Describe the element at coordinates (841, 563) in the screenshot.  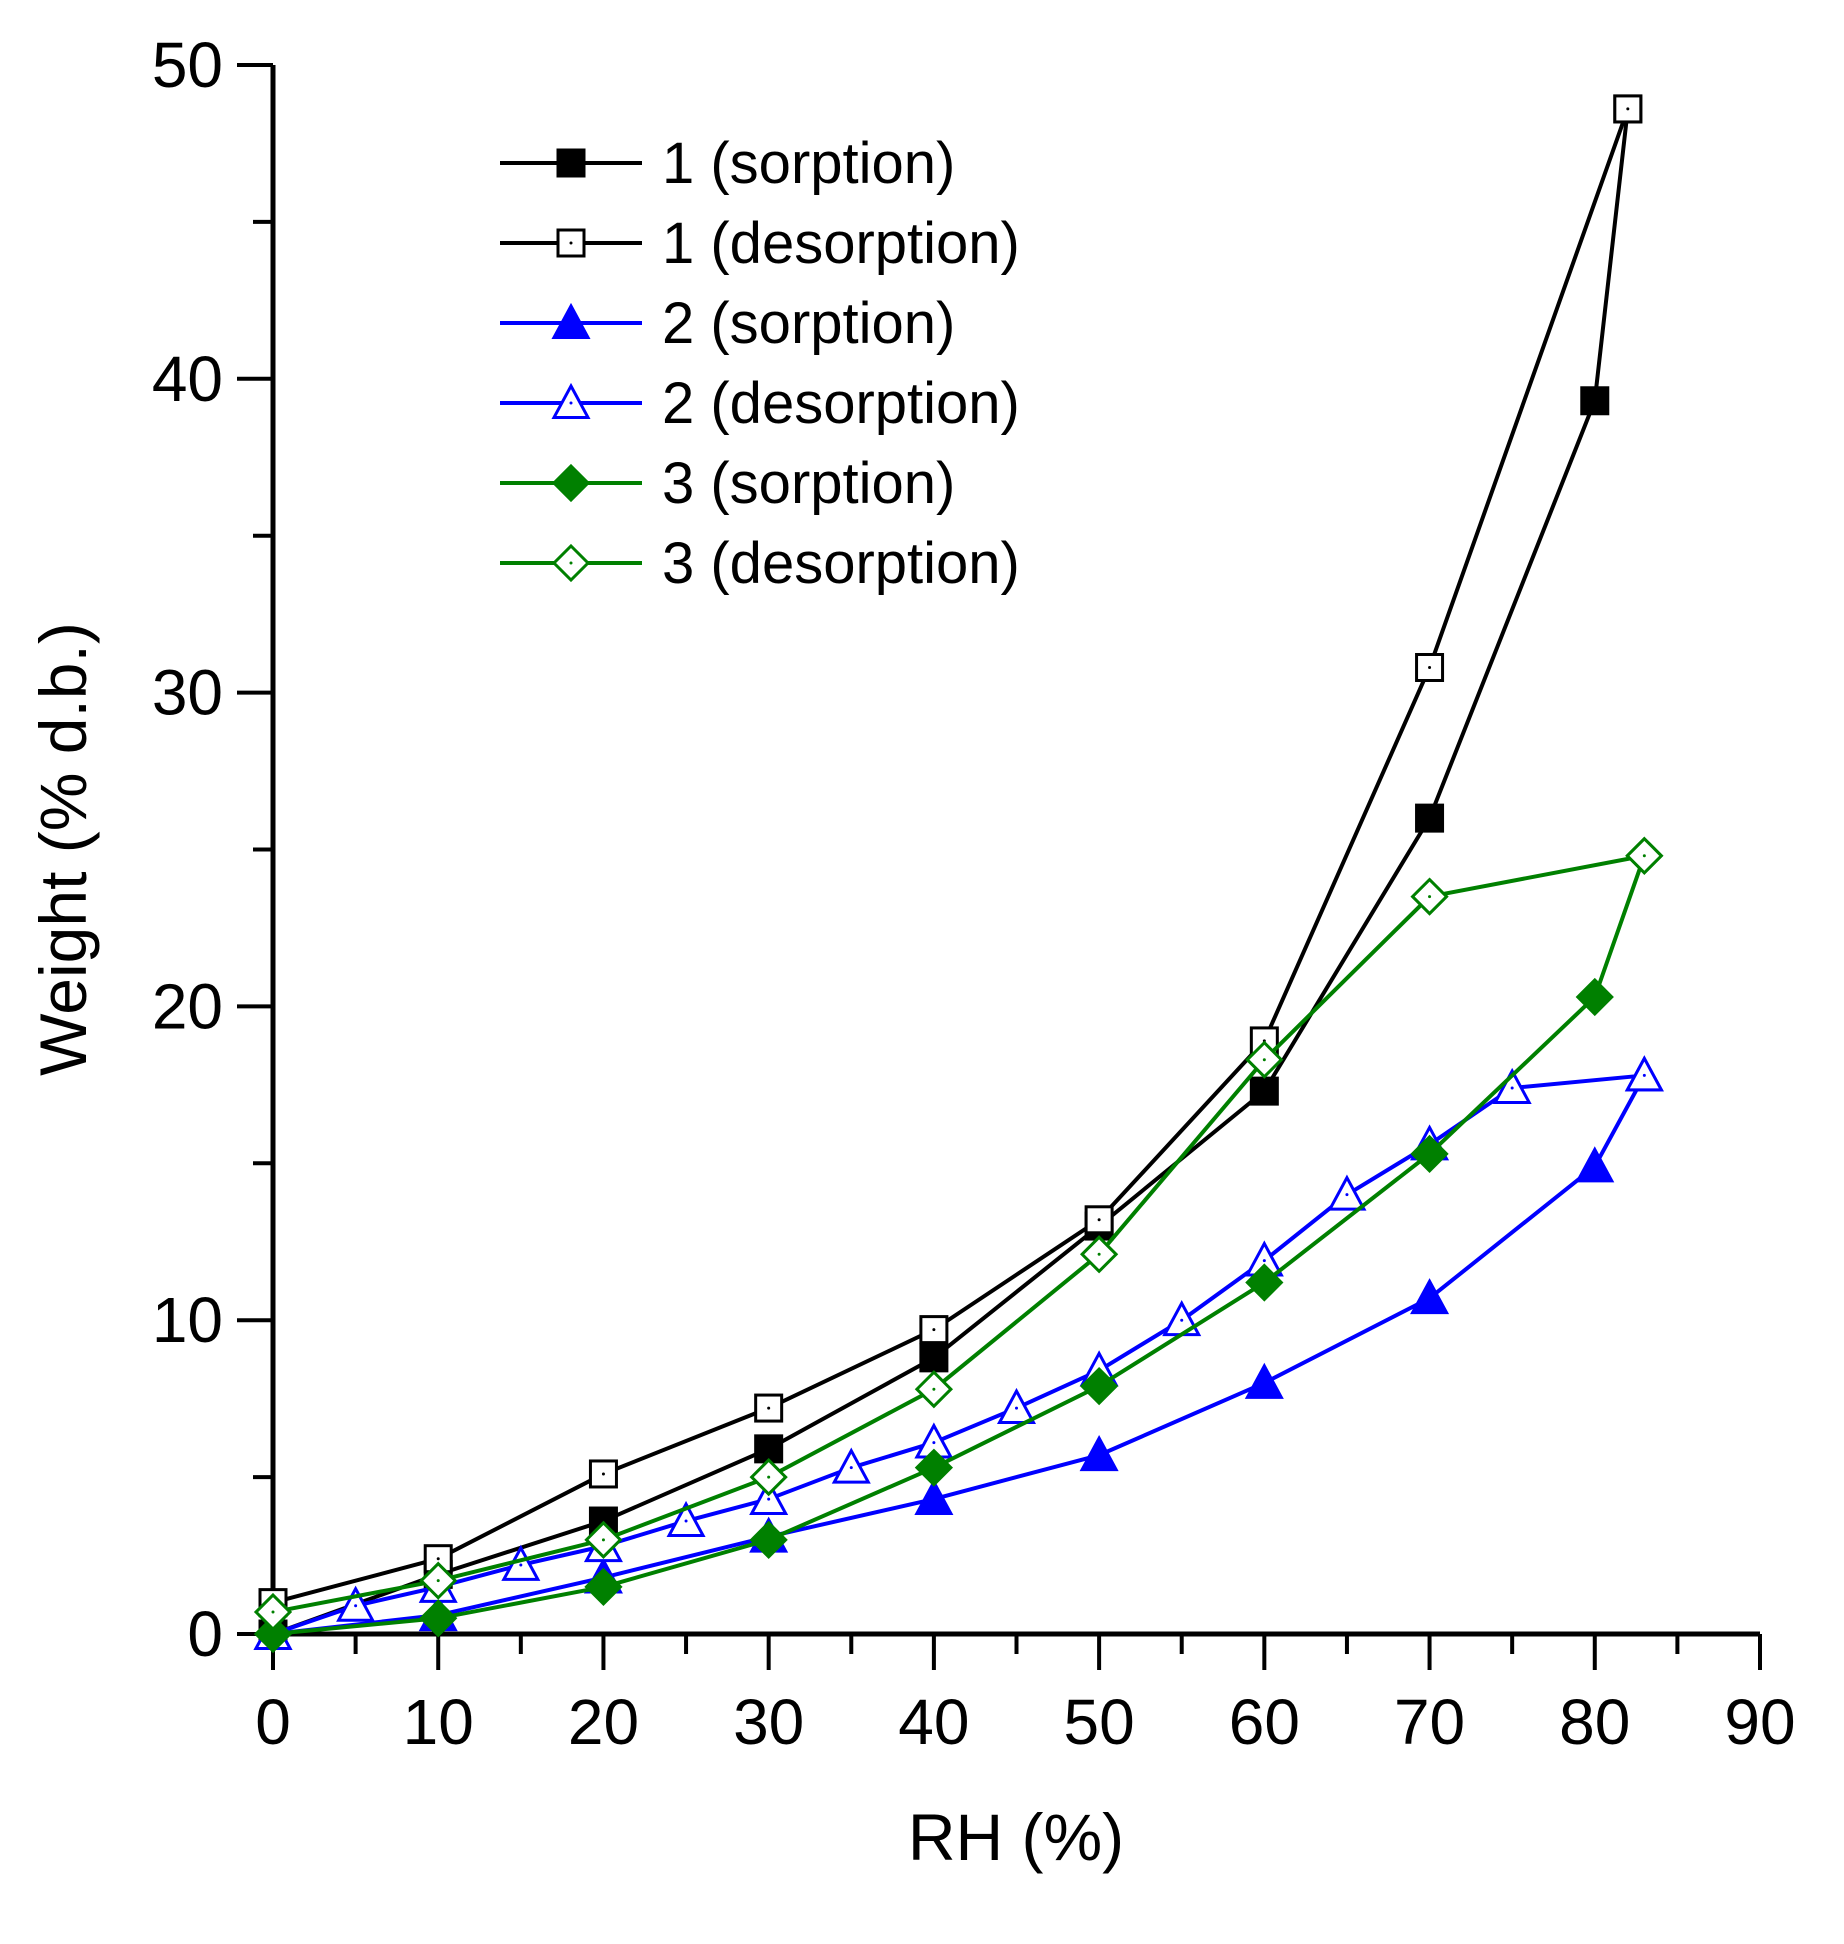
I see `legend-label: 3 (desorption)` at that location.